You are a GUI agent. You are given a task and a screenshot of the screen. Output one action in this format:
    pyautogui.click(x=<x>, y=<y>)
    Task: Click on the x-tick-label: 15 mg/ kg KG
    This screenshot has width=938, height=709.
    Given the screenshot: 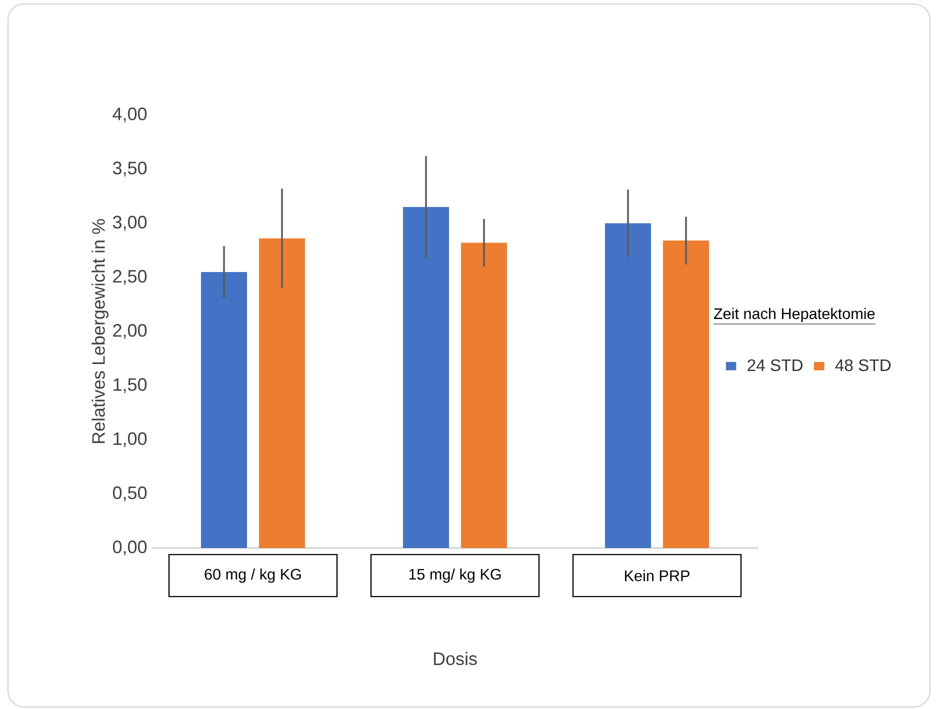 What is the action you would take?
    pyautogui.click(x=455, y=575)
    